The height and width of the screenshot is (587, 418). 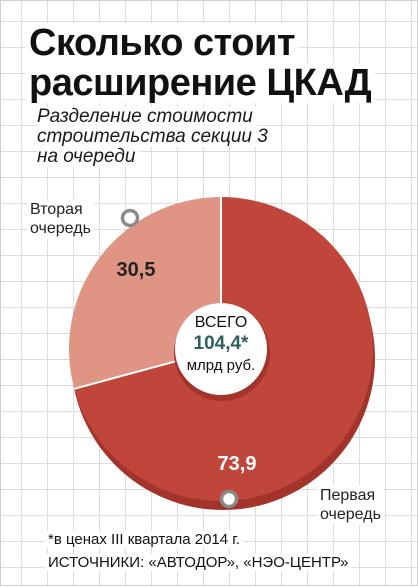 I want to click on chart-title-line-2: расширение ЦКАД, so click(x=200, y=83).